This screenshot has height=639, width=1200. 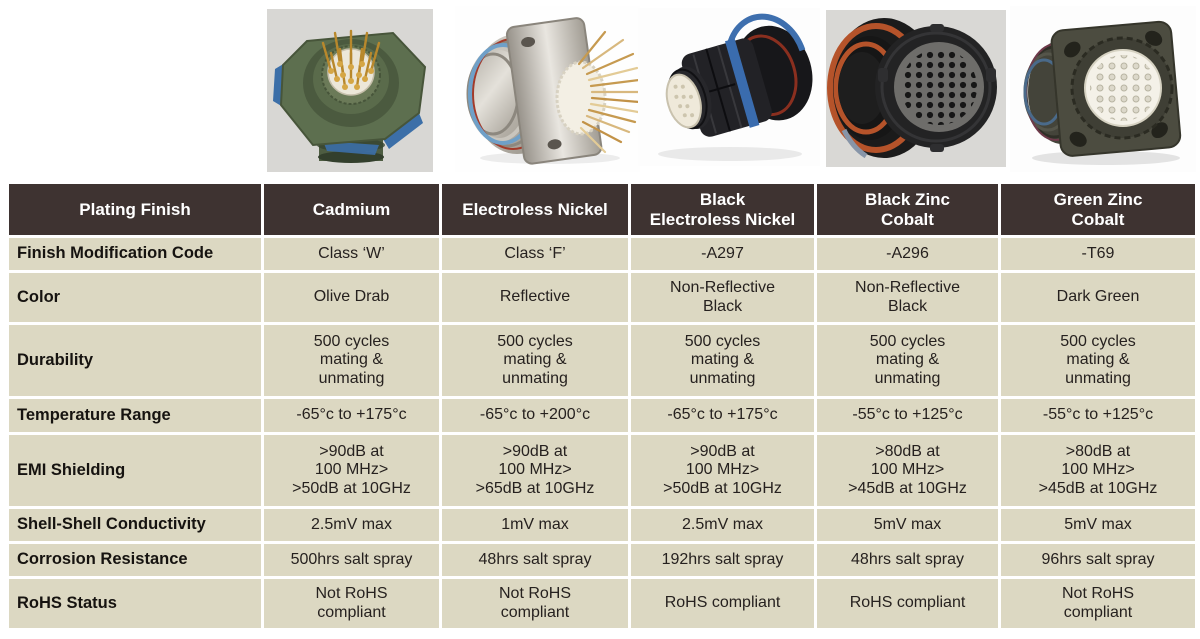 What do you see at coordinates (1098, 209) in the screenshot?
I see `column-header-green-zinc-cobalt: Green Zinc Cobalt` at bounding box center [1098, 209].